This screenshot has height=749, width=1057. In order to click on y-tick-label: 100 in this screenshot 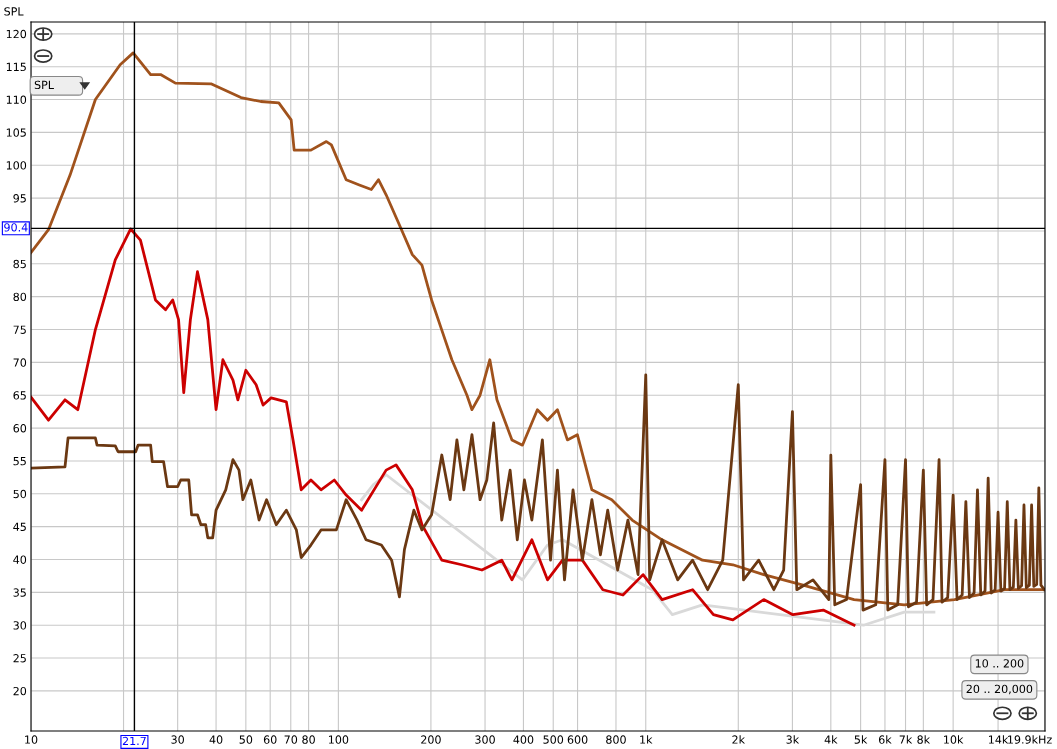, I will do `click(16, 165)`.